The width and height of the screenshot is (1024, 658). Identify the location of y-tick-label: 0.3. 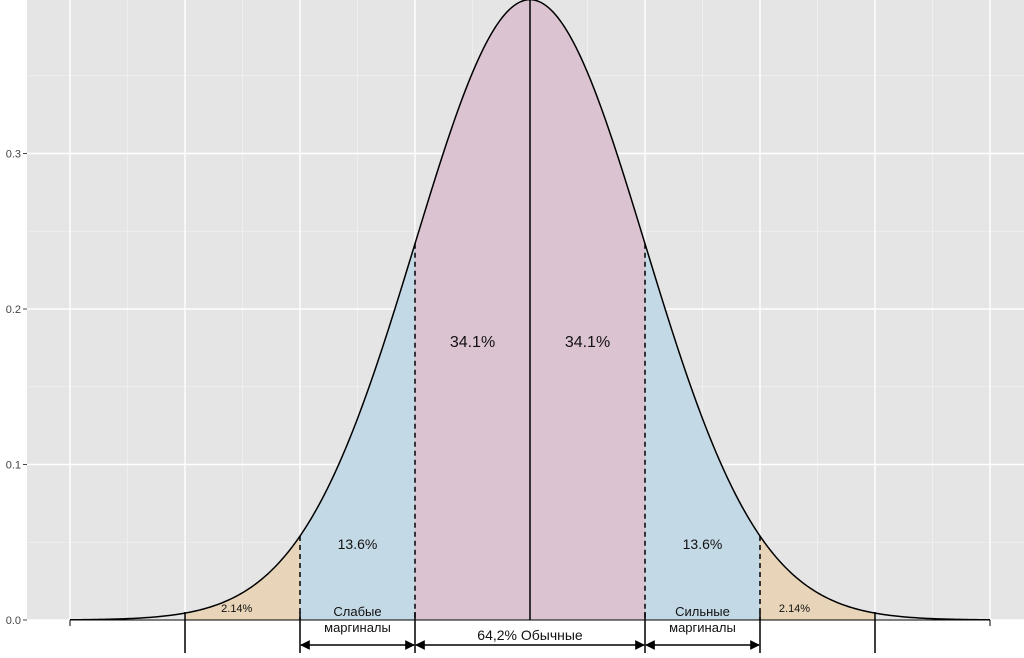
(13, 155).